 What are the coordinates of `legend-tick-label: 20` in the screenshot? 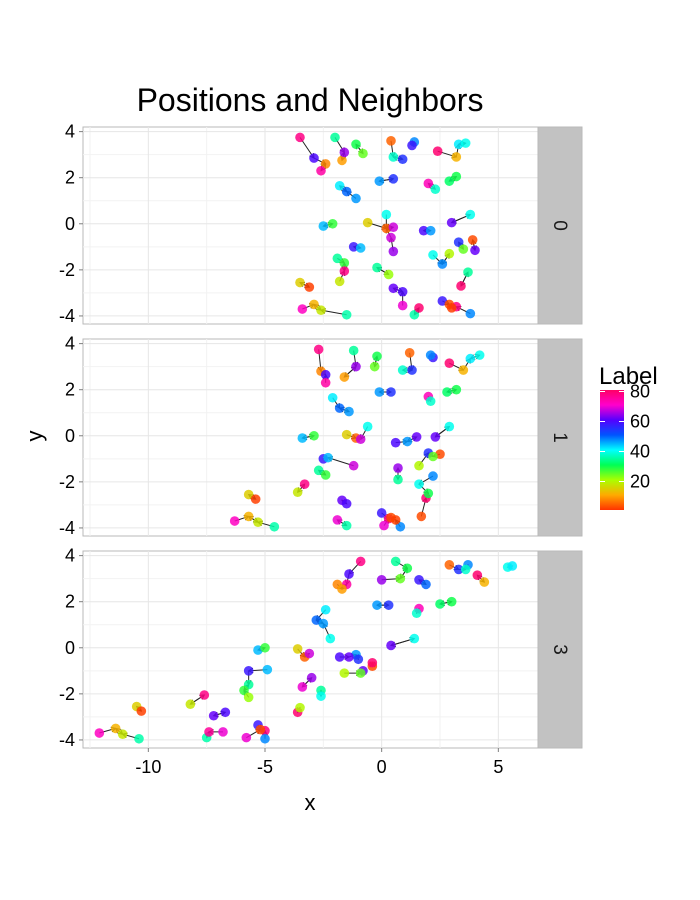 It's located at (640, 482).